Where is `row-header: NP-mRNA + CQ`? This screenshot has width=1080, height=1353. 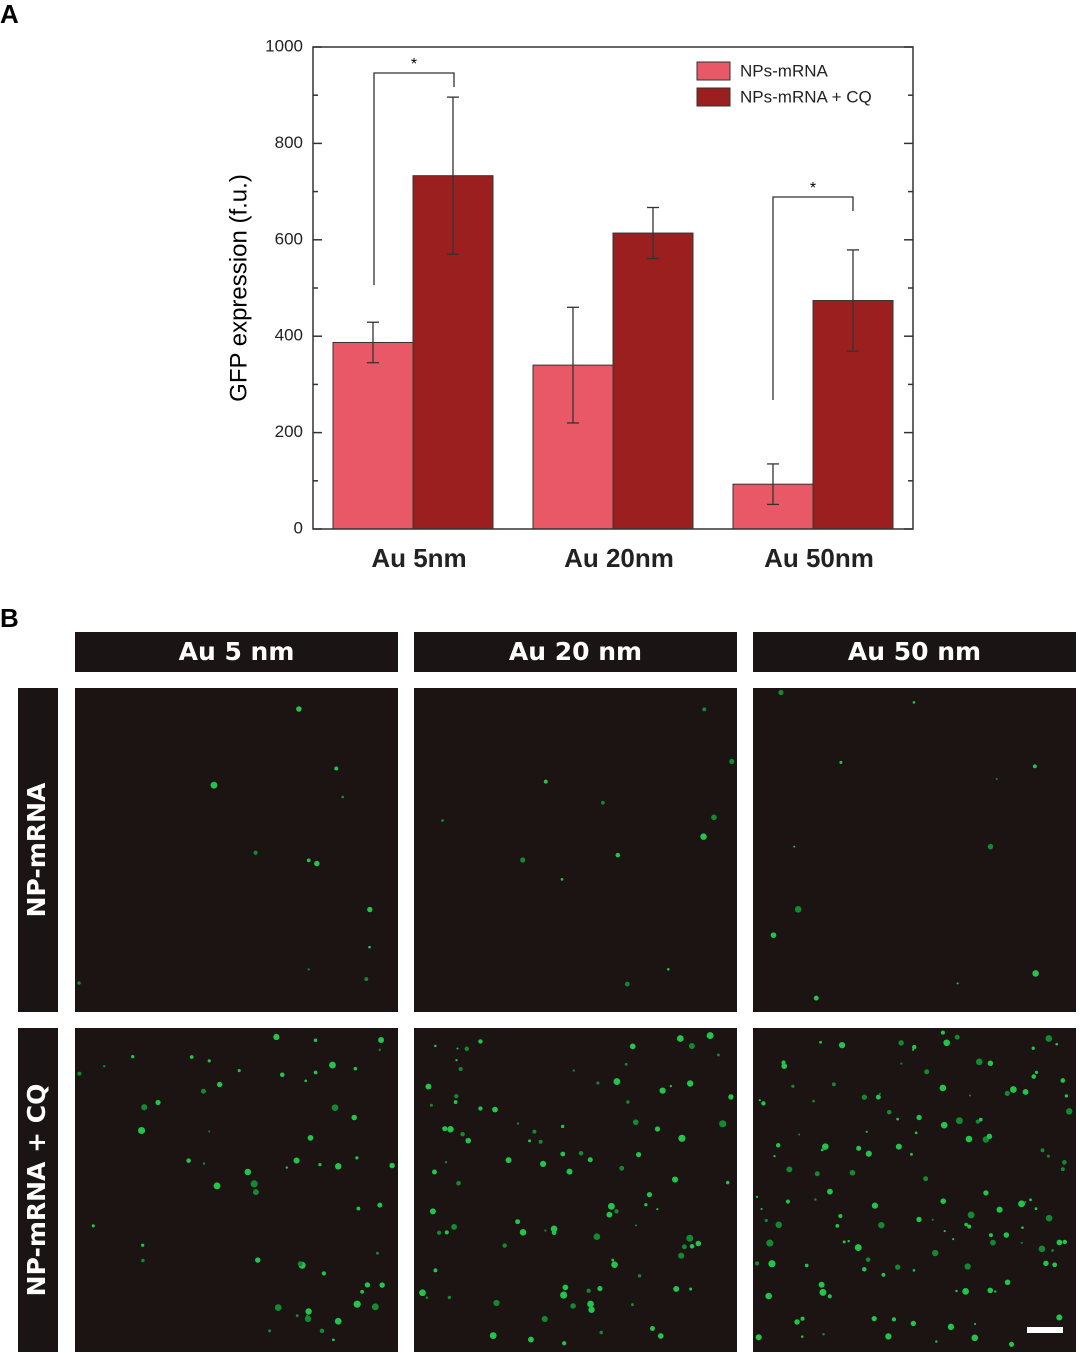
row-header: NP-mRNA + CQ is located at coordinates (36, 1190).